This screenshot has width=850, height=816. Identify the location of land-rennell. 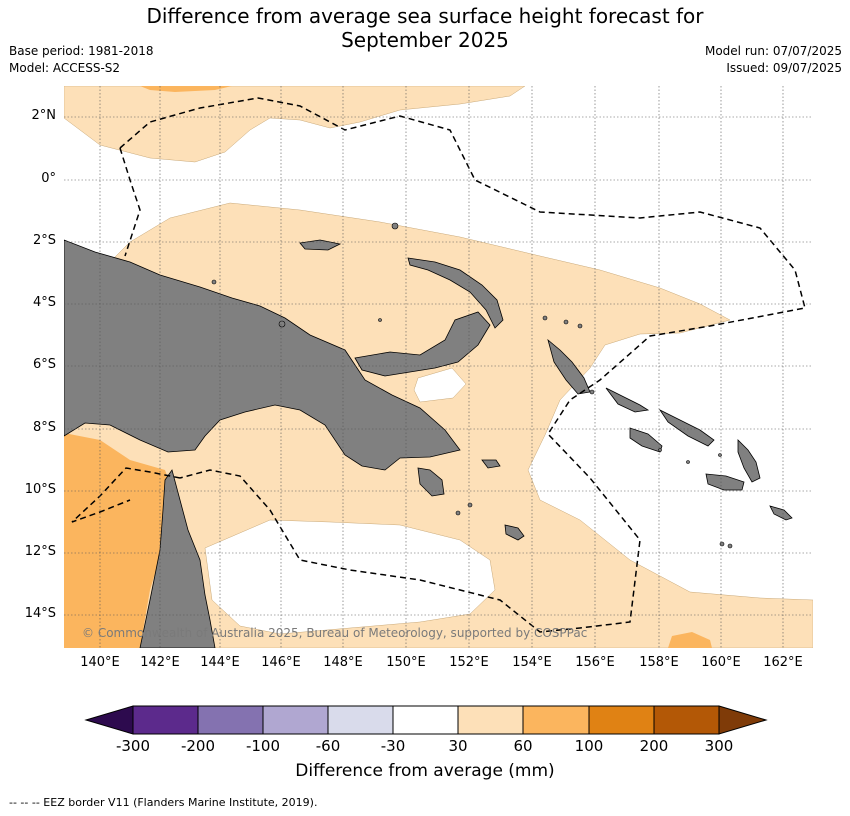
(781, 513).